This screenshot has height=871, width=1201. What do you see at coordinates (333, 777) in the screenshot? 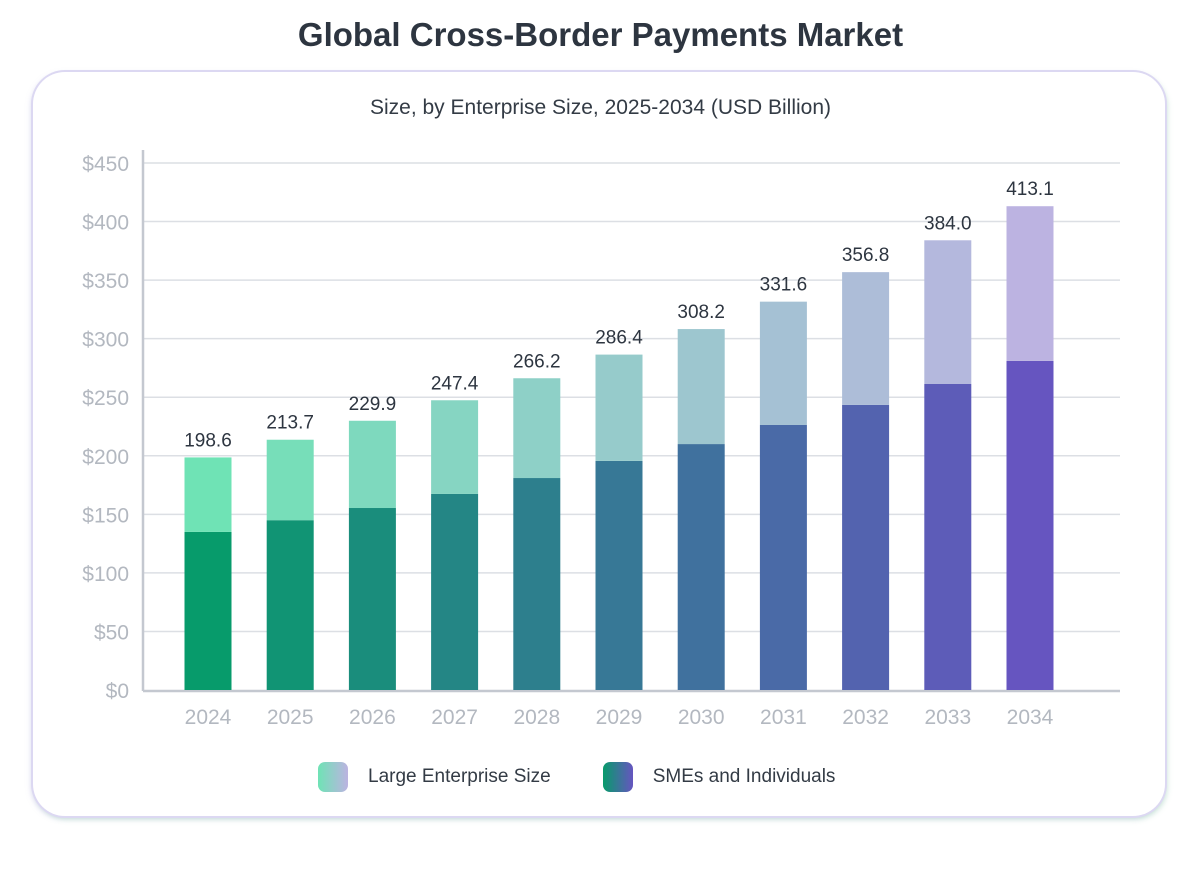
I see `legend-swatch-large-enterprise` at bounding box center [333, 777].